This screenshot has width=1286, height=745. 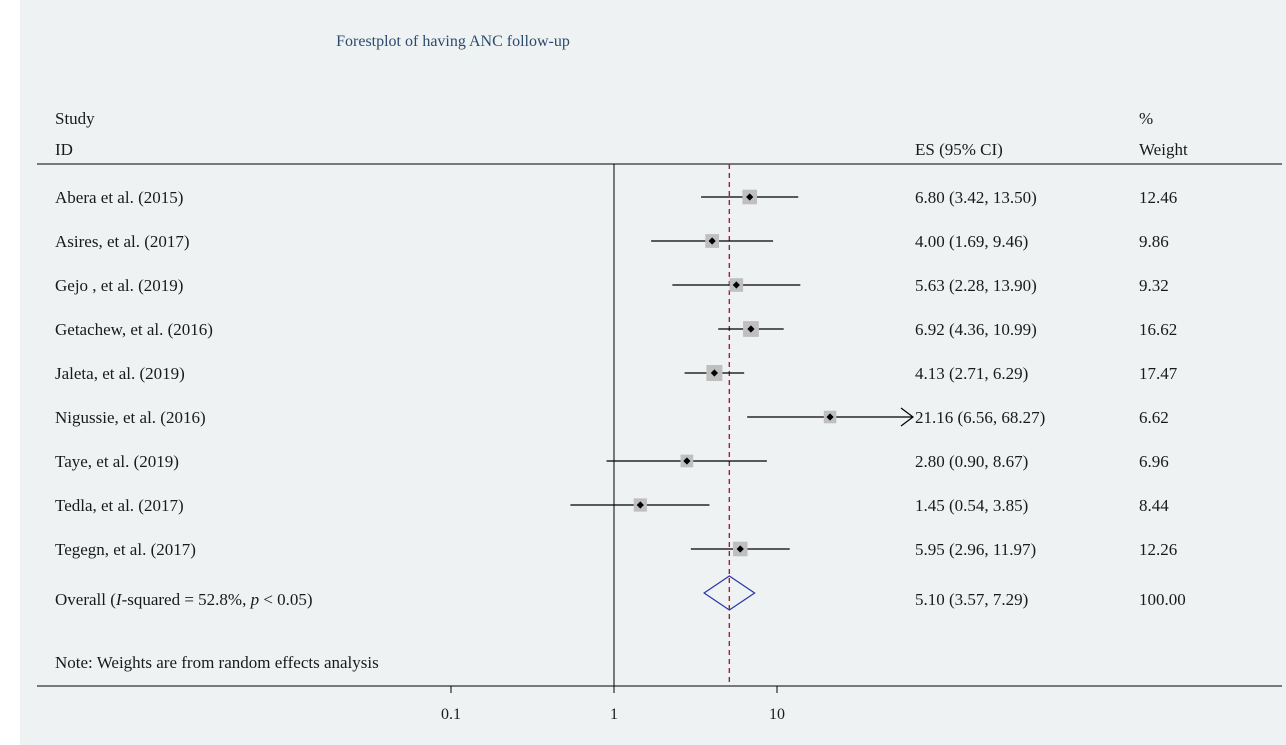 What do you see at coordinates (130, 417) in the screenshot?
I see `study-label: Nigussie, et al. (2016)` at bounding box center [130, 417].